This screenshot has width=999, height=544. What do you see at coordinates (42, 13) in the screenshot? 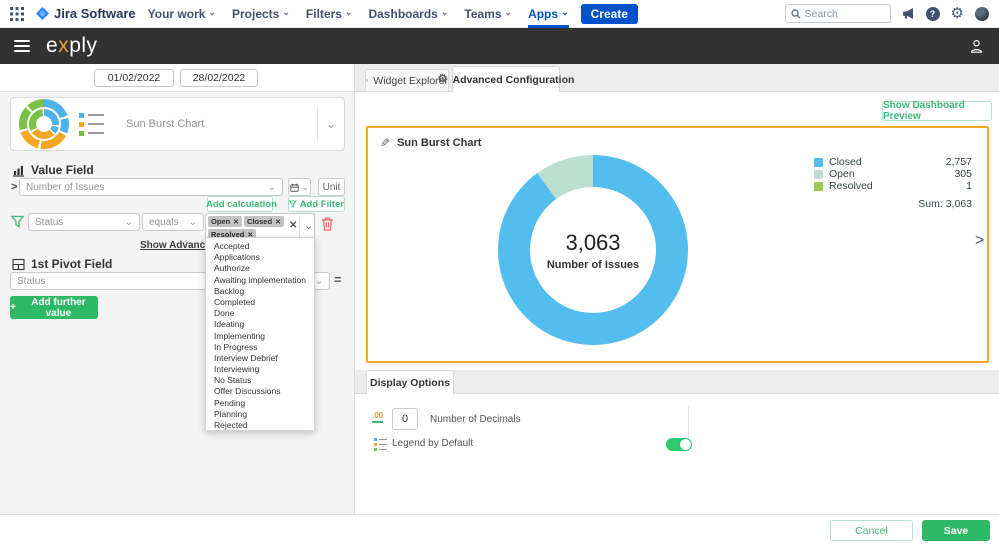
I see `jira-diamond-icon` at bounding box center [42, 13].